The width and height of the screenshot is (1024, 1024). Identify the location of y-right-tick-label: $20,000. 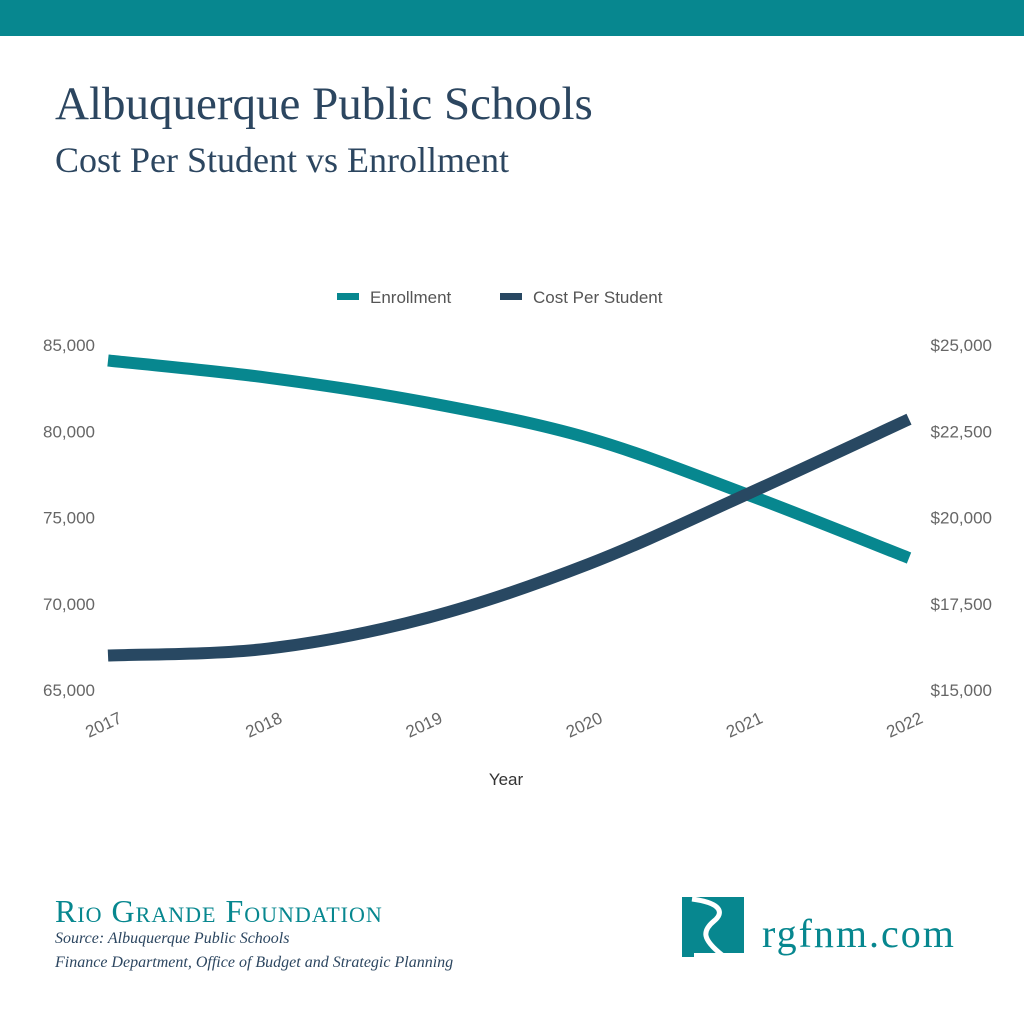
(961, 518).